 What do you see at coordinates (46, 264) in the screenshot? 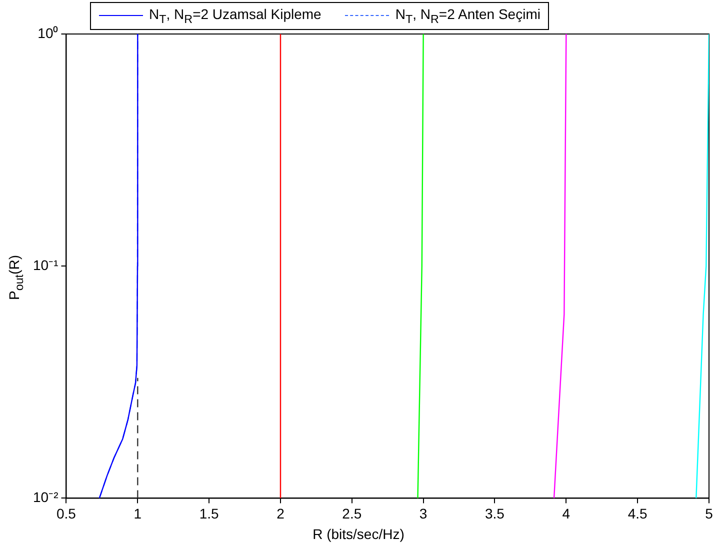
I see `y-tick-label: 10⁻¹` at bounding box center [46, 264].